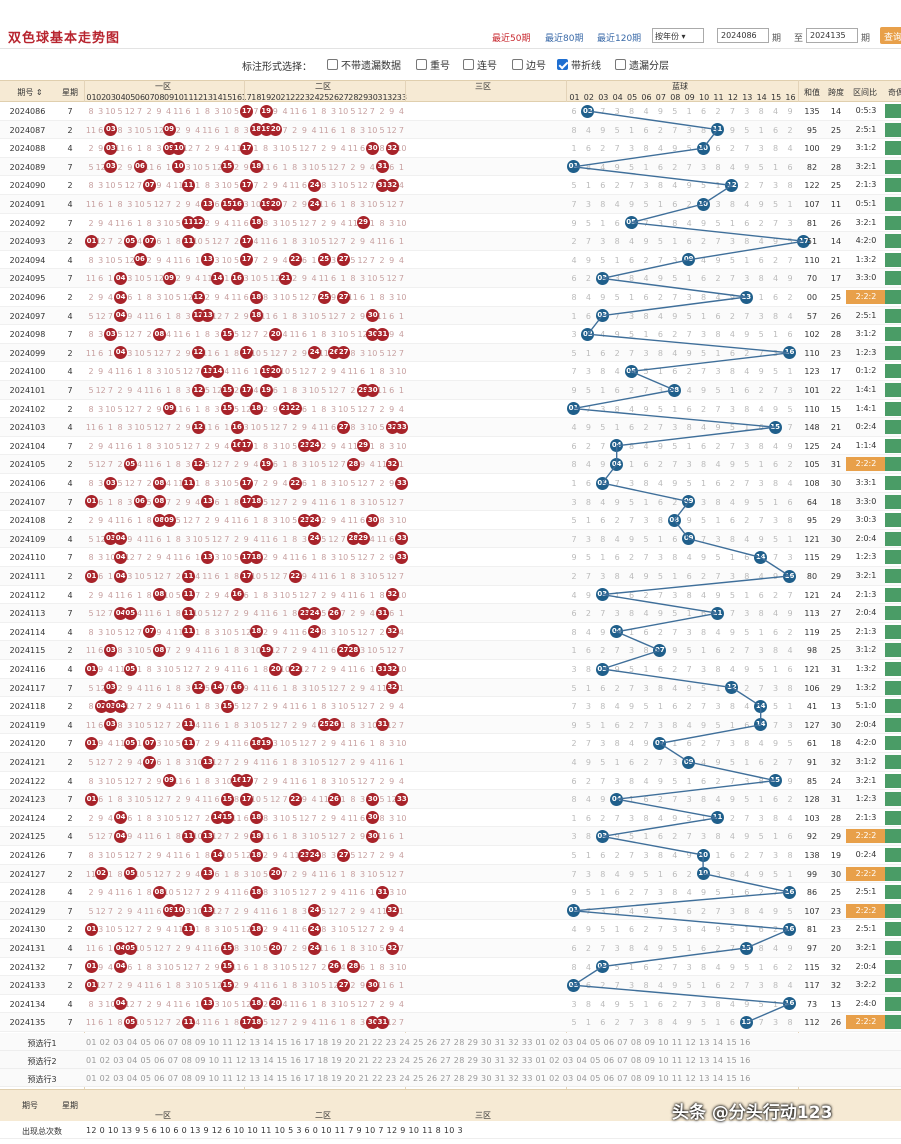 The image size is (901, 1144). What do you see at coordinates (579, 64) in the screenshot?
I see `option-polyline: 带折线` at bounding box center [579, 64].